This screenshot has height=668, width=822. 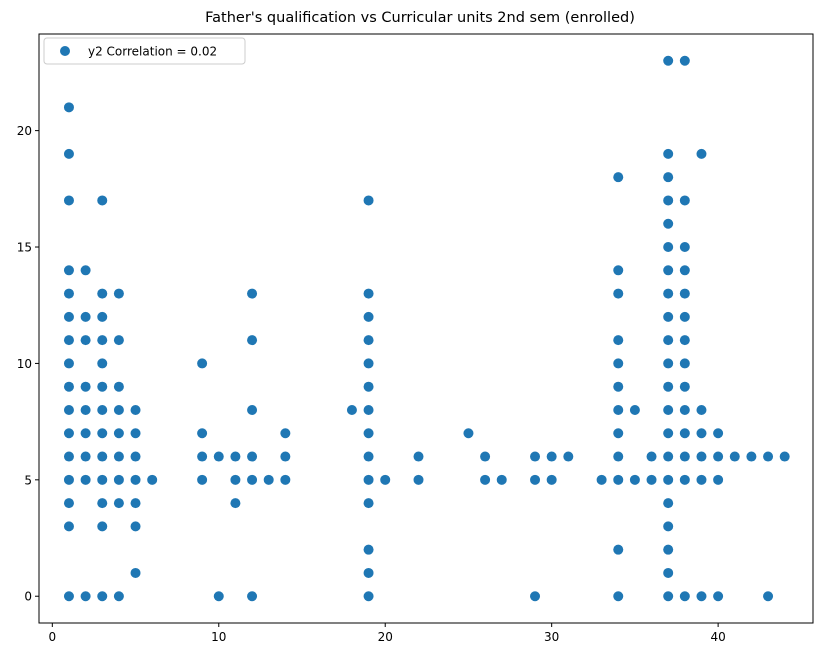 What do you see at coordinates (218, 637) in the screenshot?
I see `x-tick-label: 10` at bounding box center [218, 637].